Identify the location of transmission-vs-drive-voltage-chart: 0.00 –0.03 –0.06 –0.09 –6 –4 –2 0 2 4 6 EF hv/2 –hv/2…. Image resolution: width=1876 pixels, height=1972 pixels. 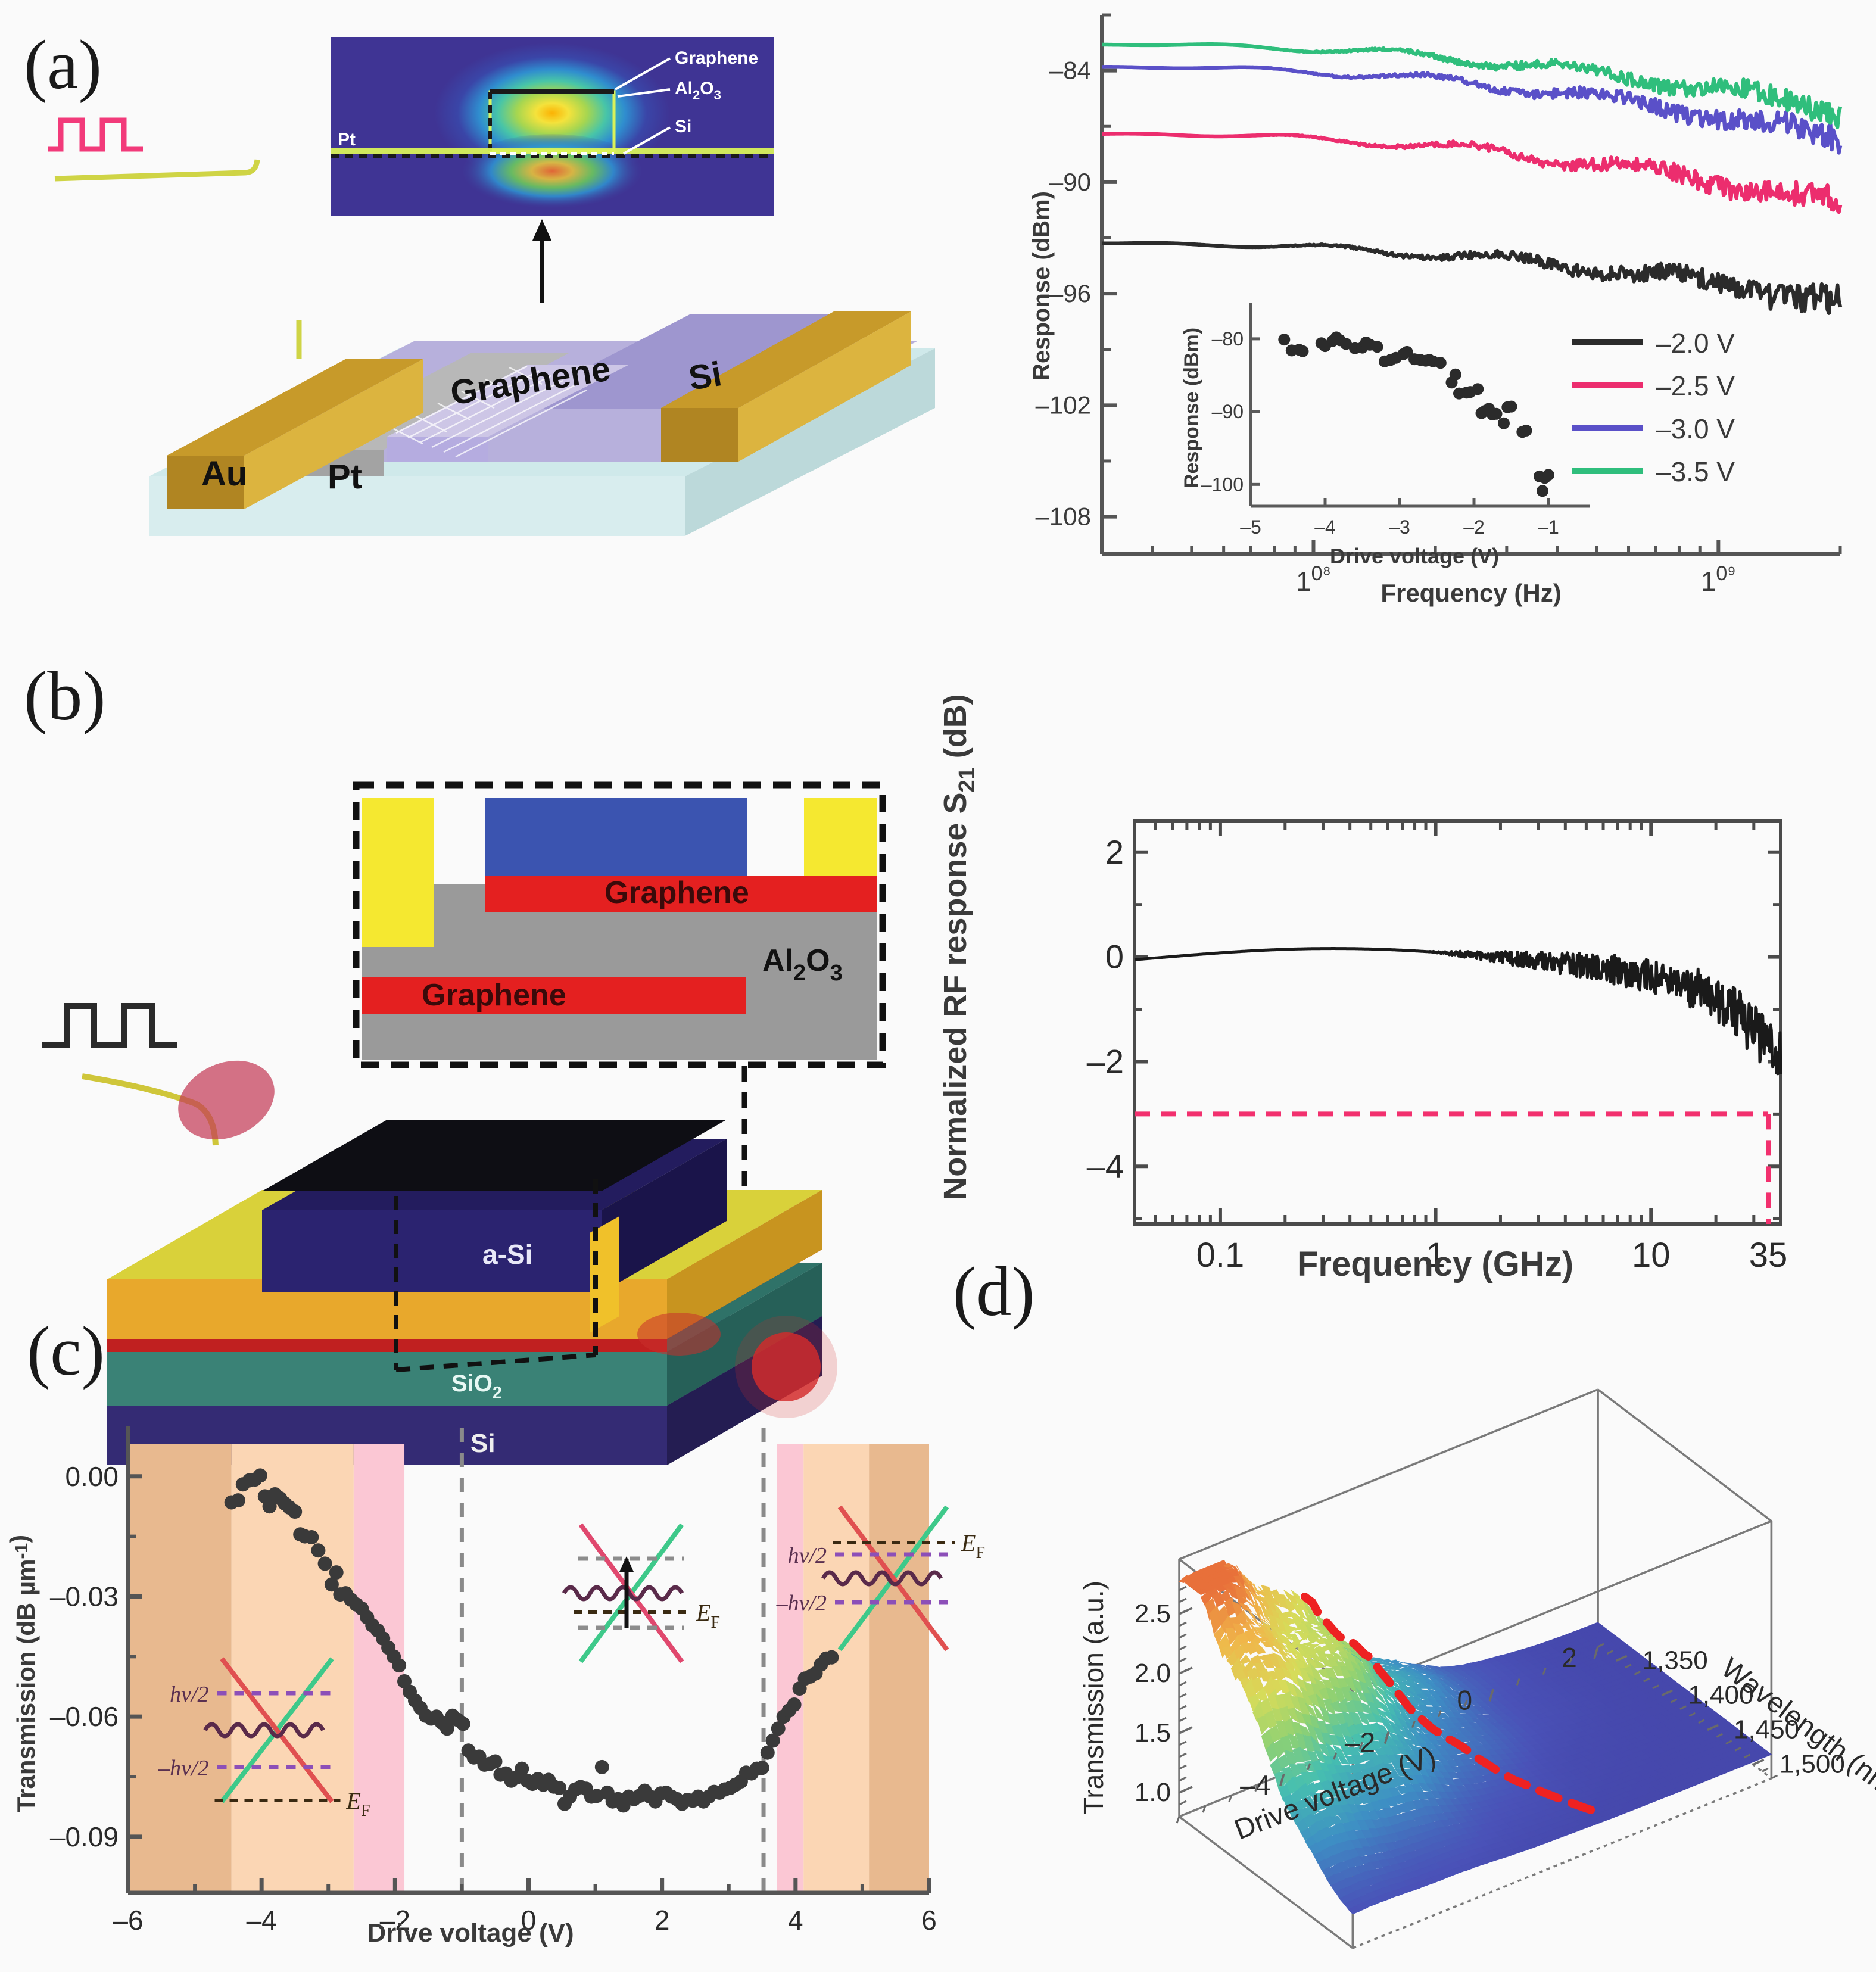
(495, 1687).